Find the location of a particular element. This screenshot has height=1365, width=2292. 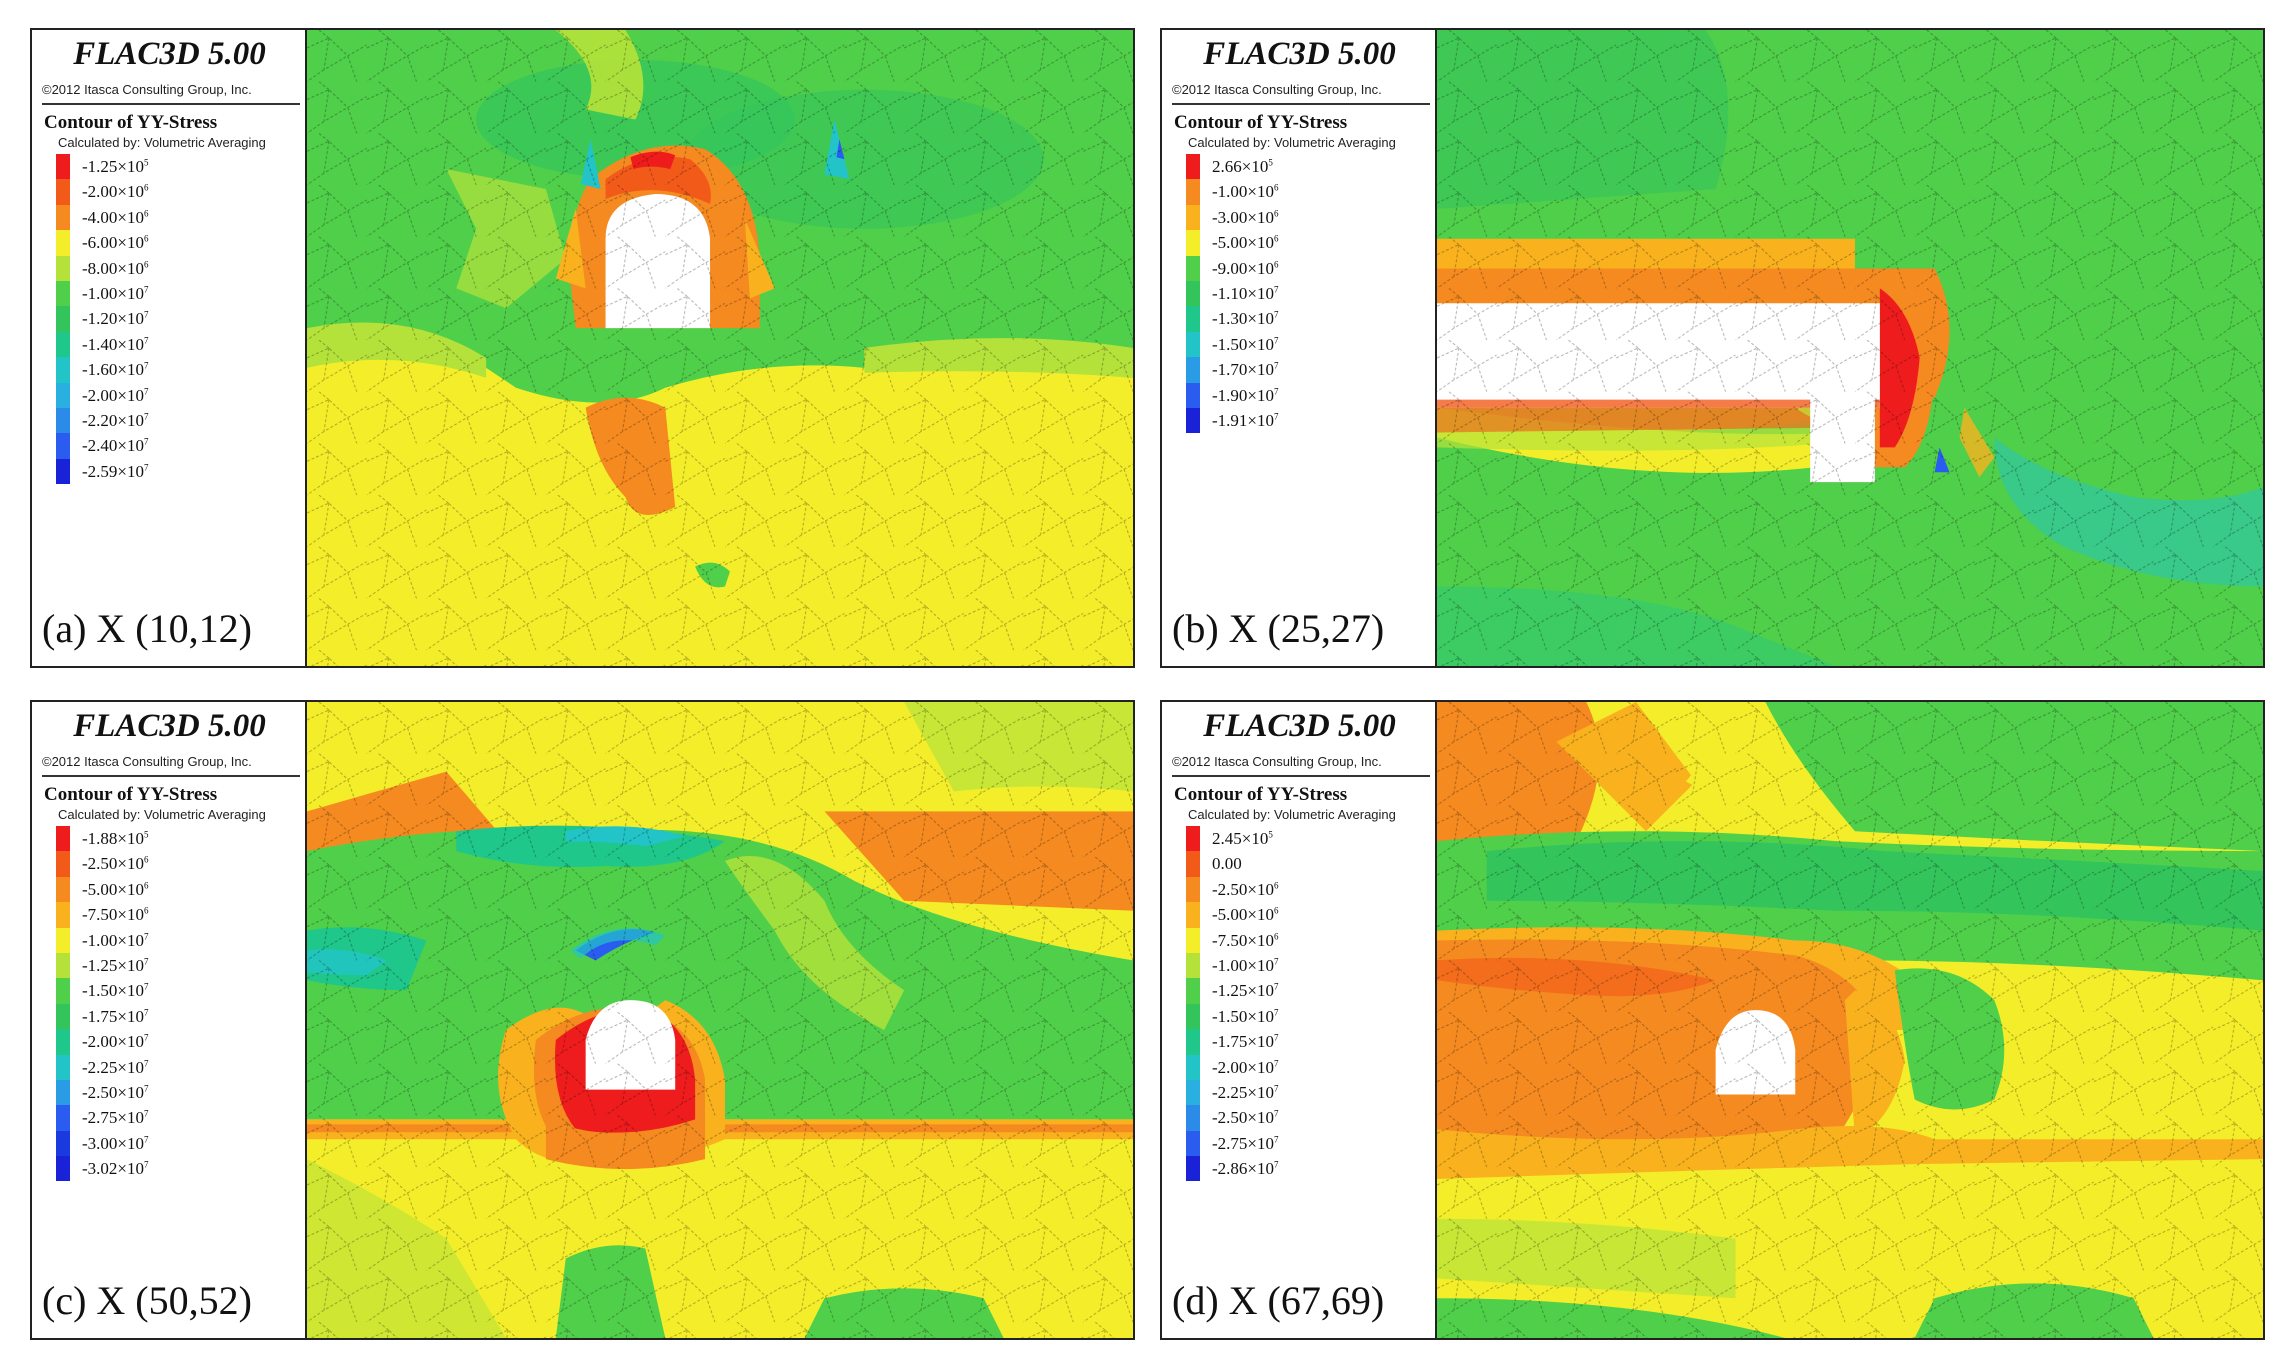

legend-mantissa: -1.75 is located at coordinates (100, 1016).